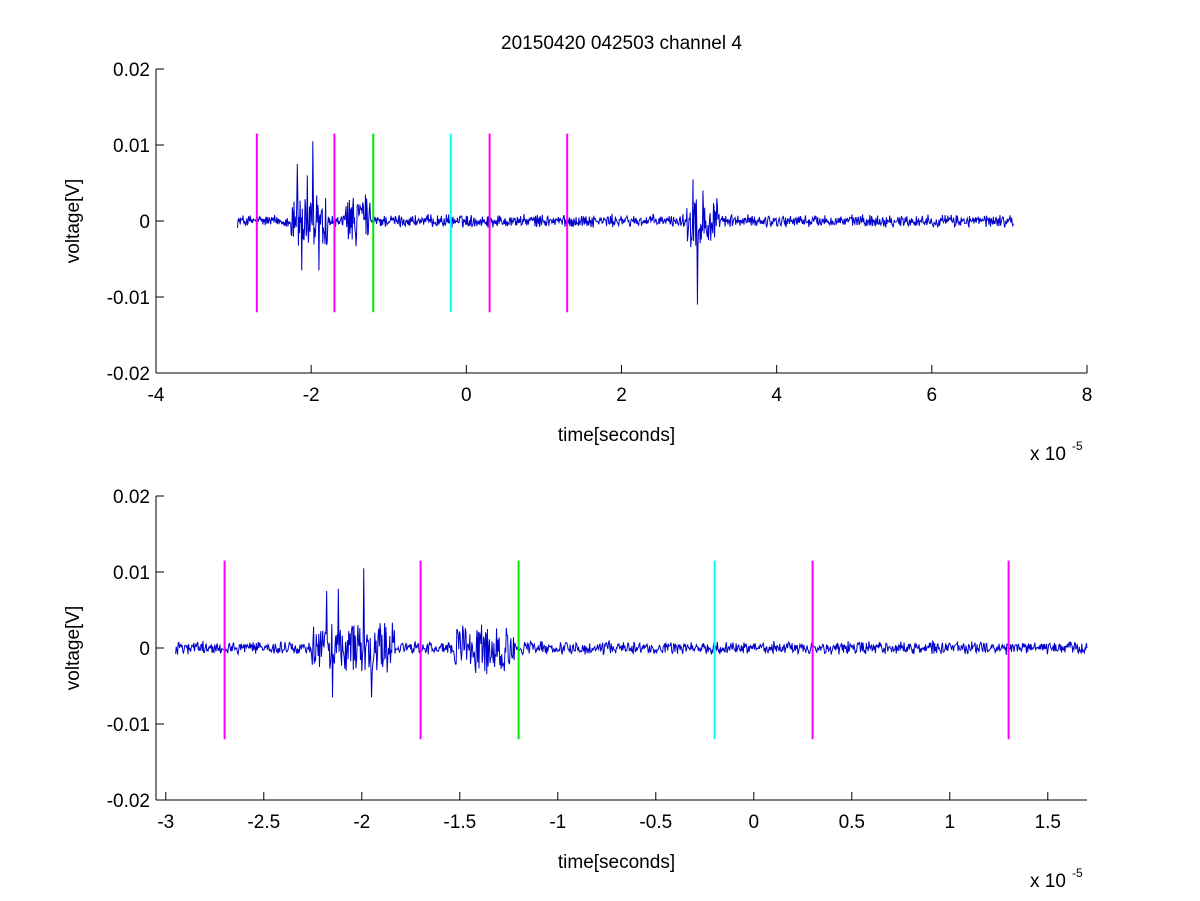  I want to click on x-tick-label: -1, so click(557, 822).